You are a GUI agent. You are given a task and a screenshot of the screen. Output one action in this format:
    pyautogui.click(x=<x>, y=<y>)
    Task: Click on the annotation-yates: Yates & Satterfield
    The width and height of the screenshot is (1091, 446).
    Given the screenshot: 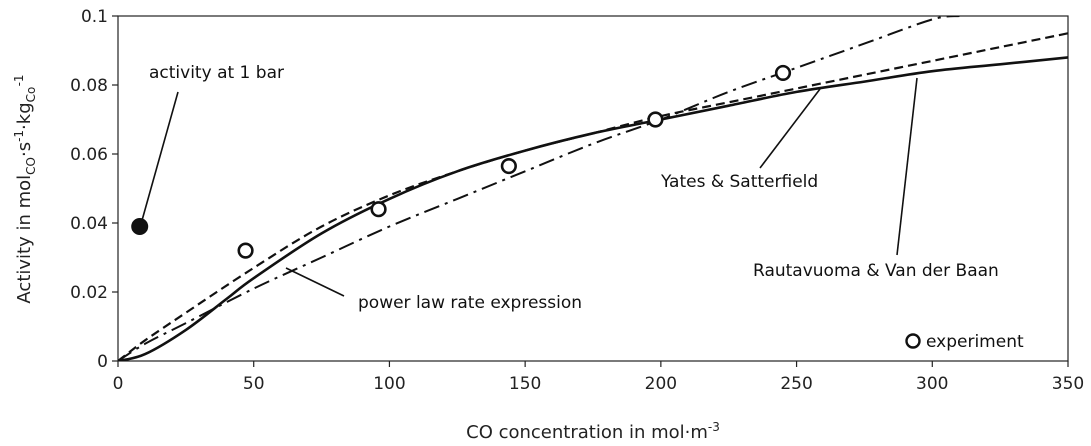 What is the action you would take?
    pyautogui.click(x=739, y=182)
    